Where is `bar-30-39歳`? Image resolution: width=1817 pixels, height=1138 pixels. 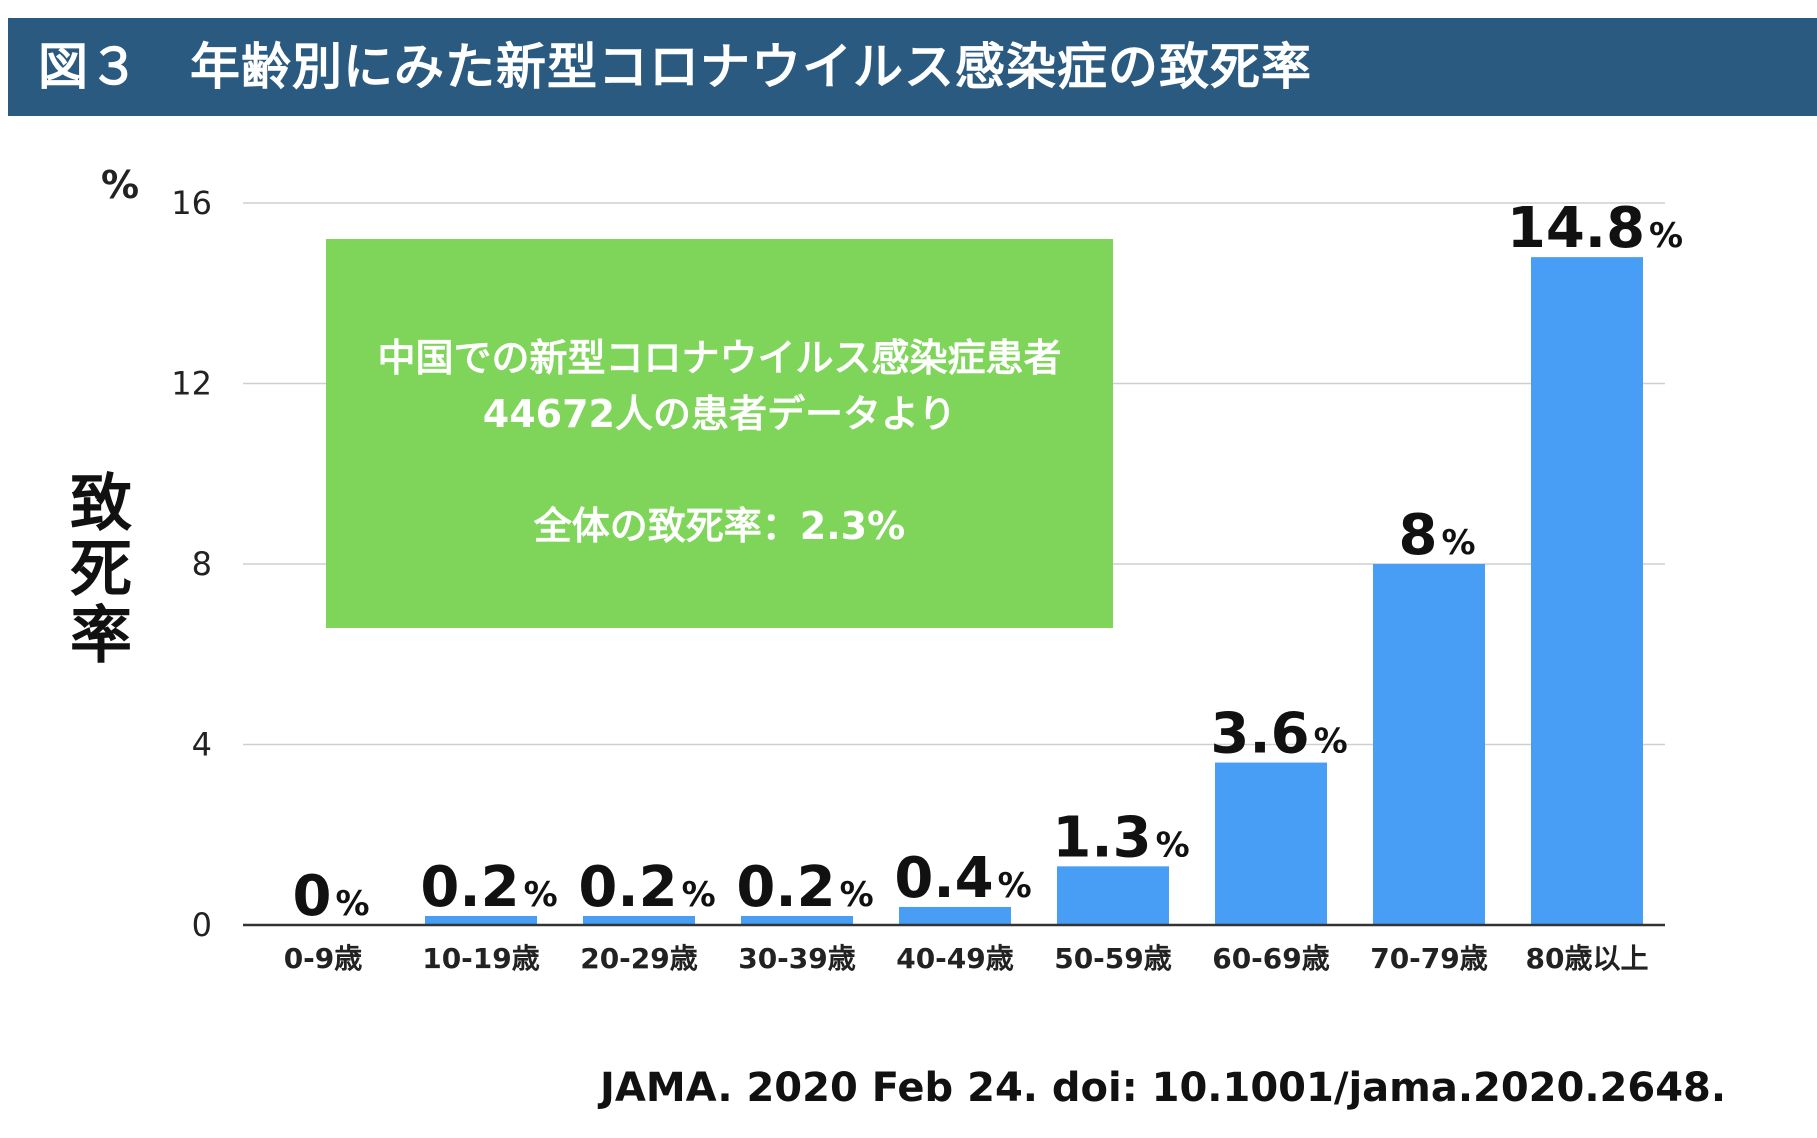 bar-30-39歳 is located at coordinates (797, 920).